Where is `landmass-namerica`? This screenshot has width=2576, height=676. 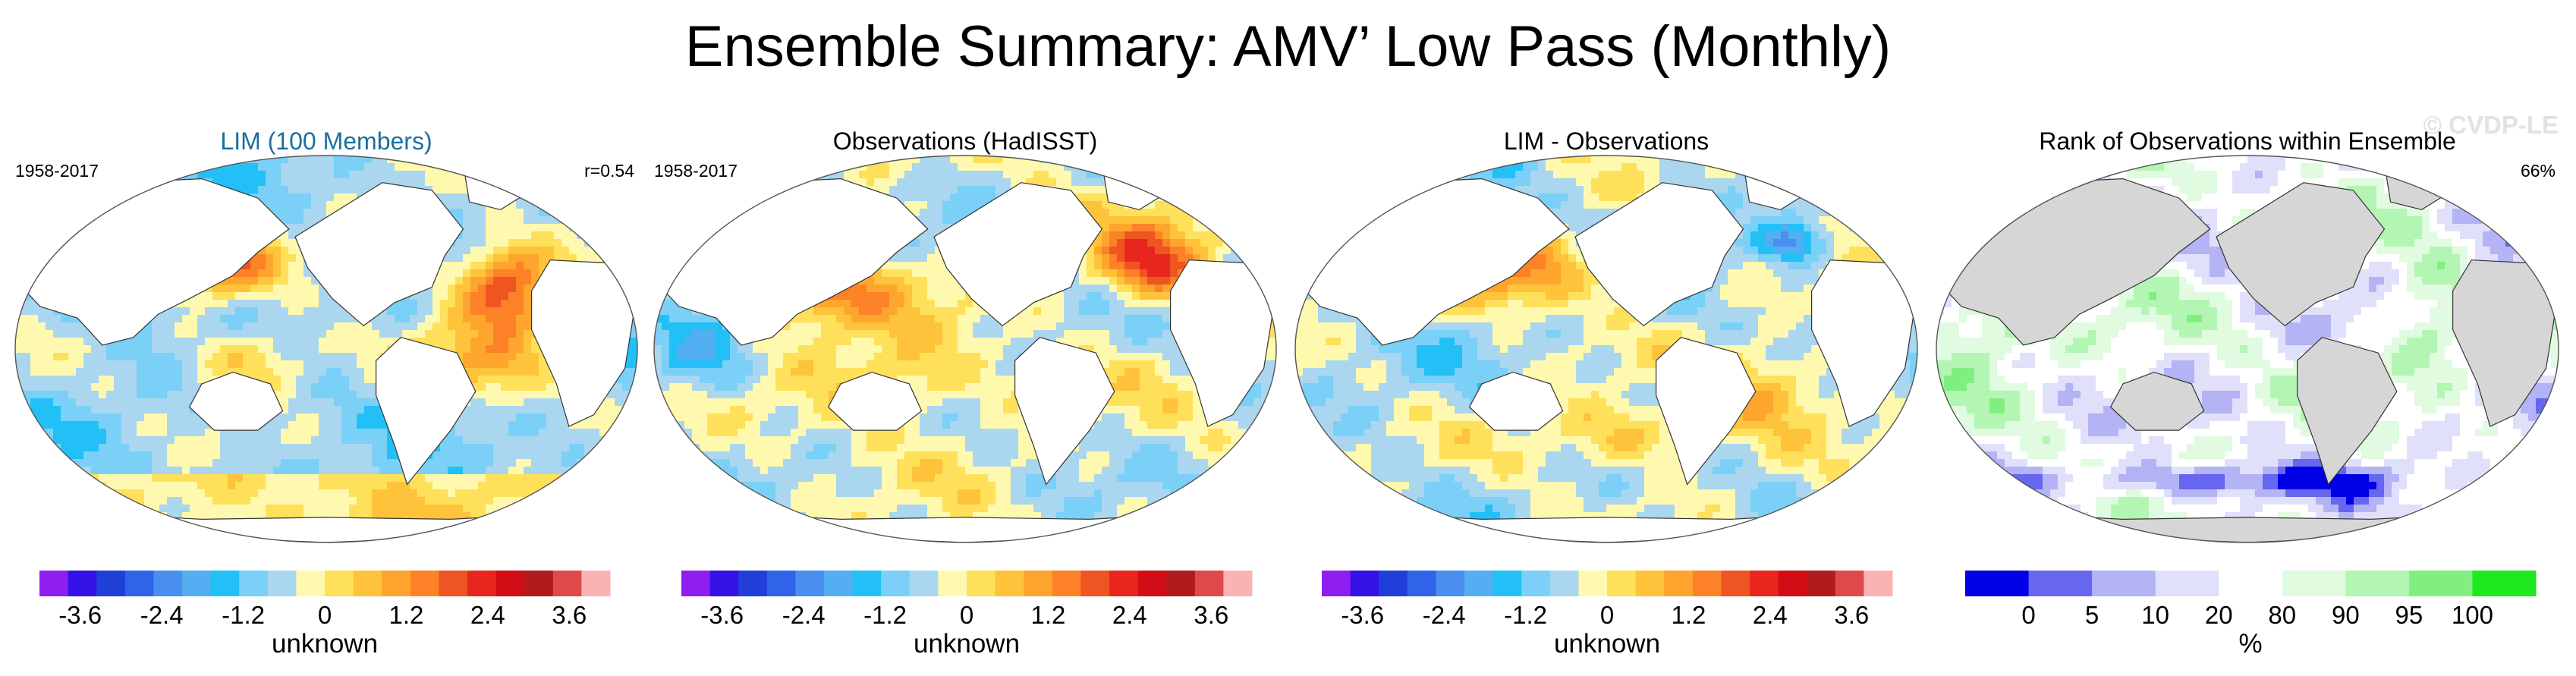 landmass-namerica is located at coordinates (2301, 255).